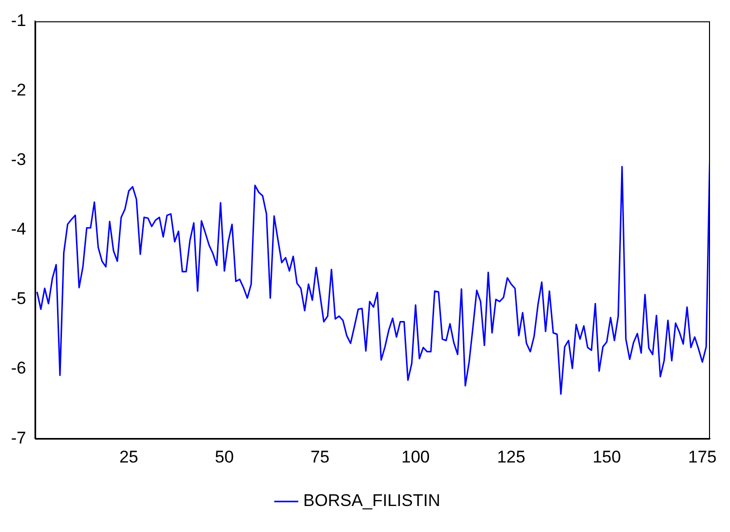 This screenshot has width=730, height=532. Describe the element at coordinates (511, 456) in the screenshot. I see `x-tick-label: 125` at that location.